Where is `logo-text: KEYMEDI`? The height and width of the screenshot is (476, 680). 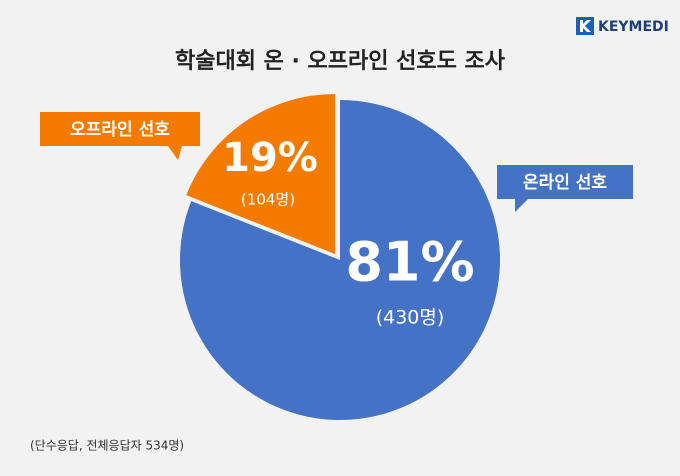
logo-text: KEYMEDI is located at coordinates (633, 27).